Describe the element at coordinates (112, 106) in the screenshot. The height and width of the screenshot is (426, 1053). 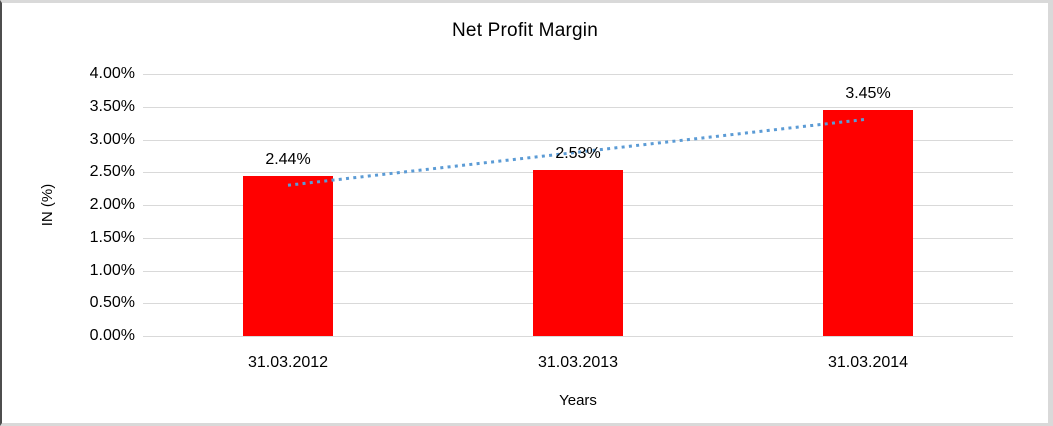
I see `y-tick-label: 3.50%` at that location.